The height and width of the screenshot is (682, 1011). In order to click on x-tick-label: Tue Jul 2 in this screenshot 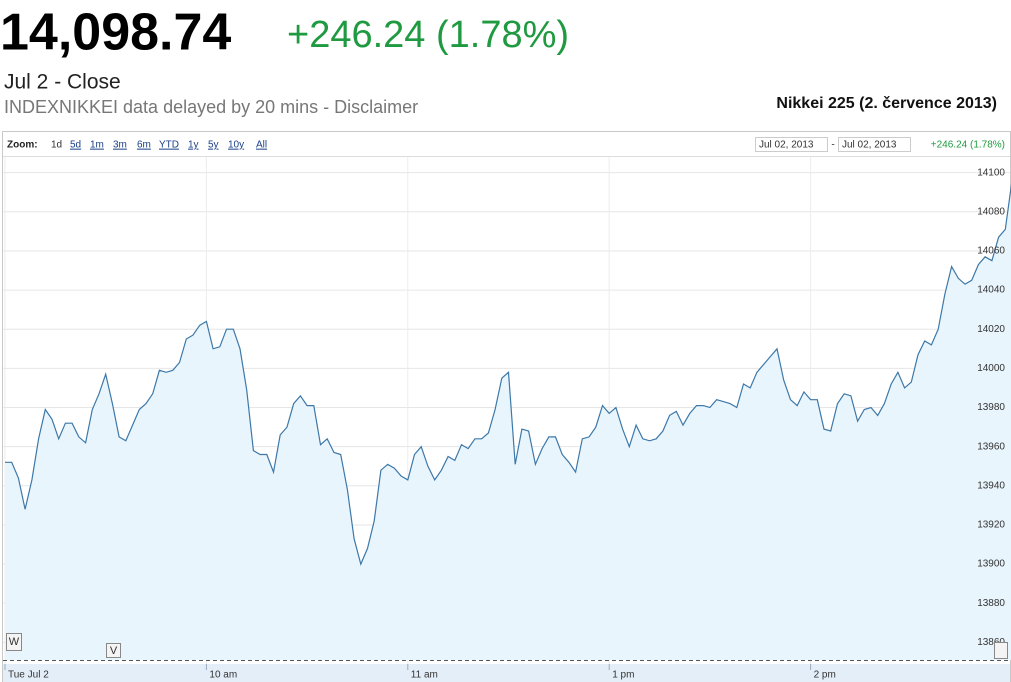, I will do `click(28, 675)`.